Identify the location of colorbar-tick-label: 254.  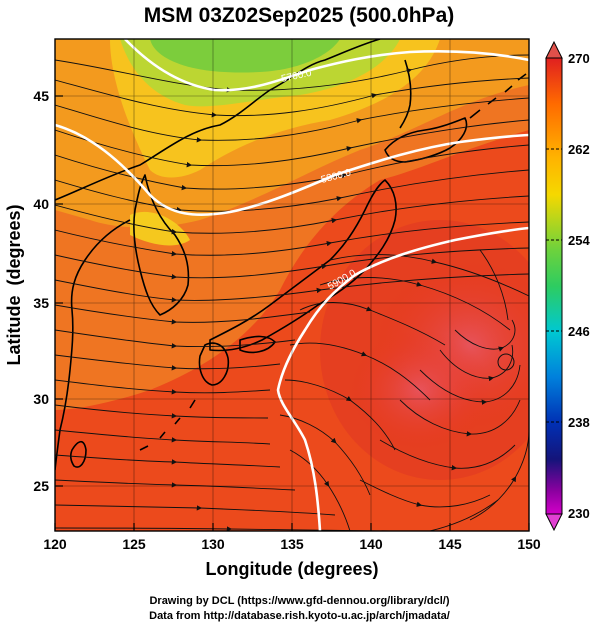
(579, 240).